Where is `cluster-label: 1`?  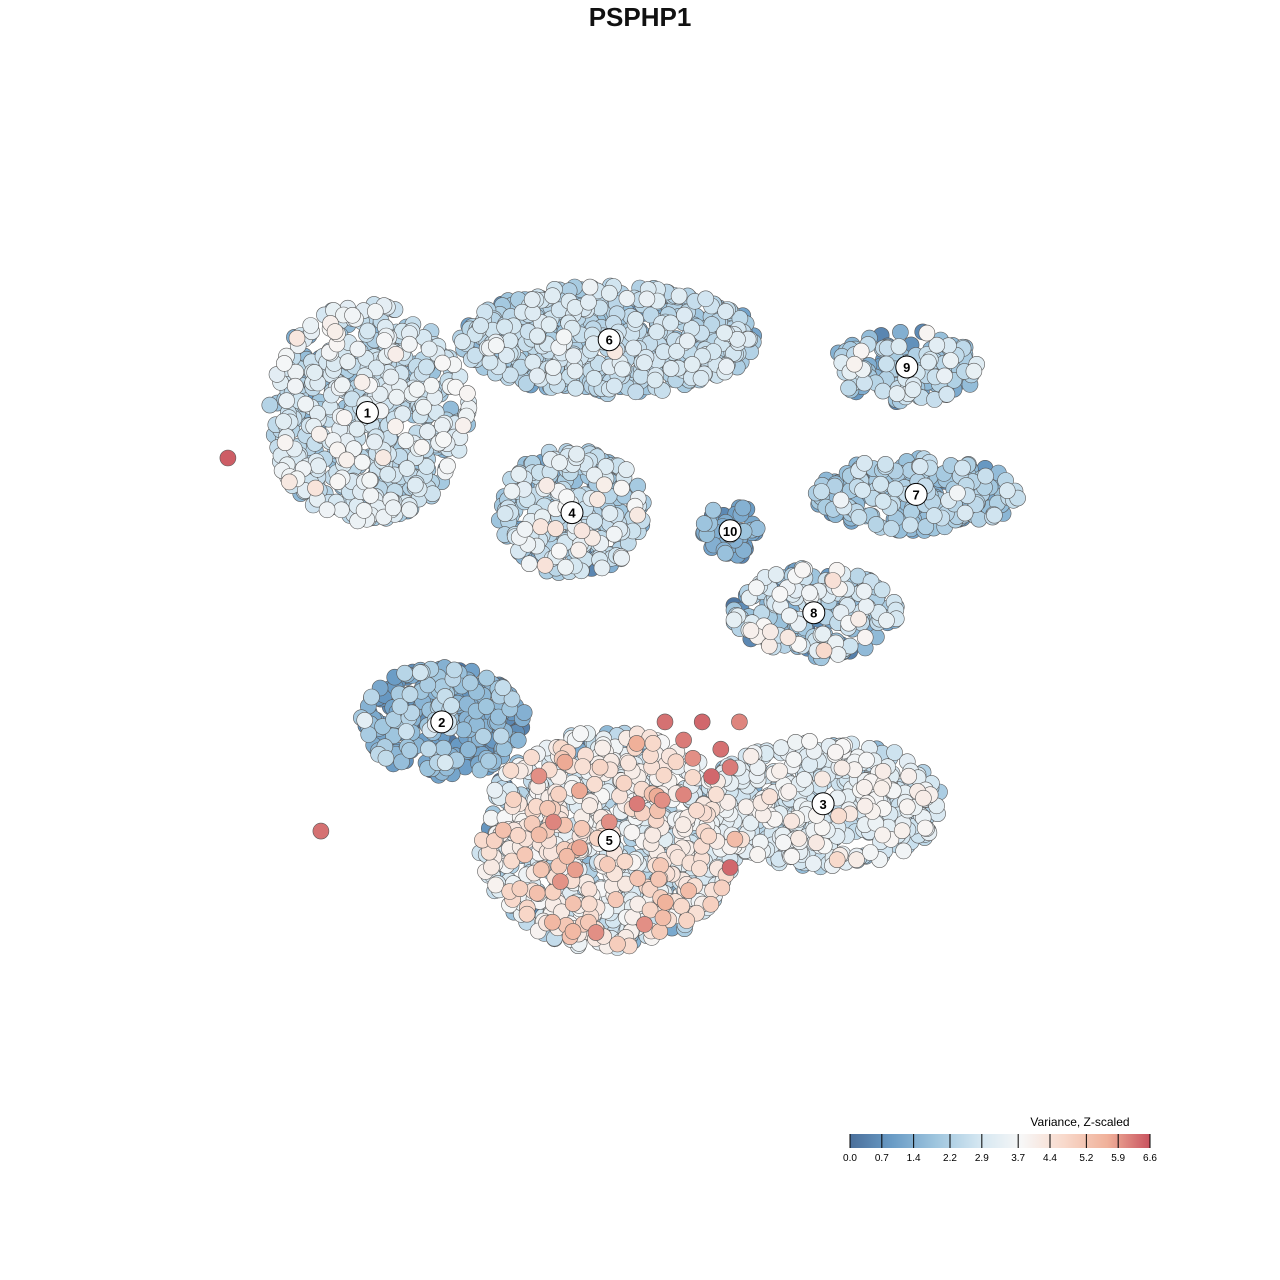 cluster-label: 1 is located at coordinates (367, 412).